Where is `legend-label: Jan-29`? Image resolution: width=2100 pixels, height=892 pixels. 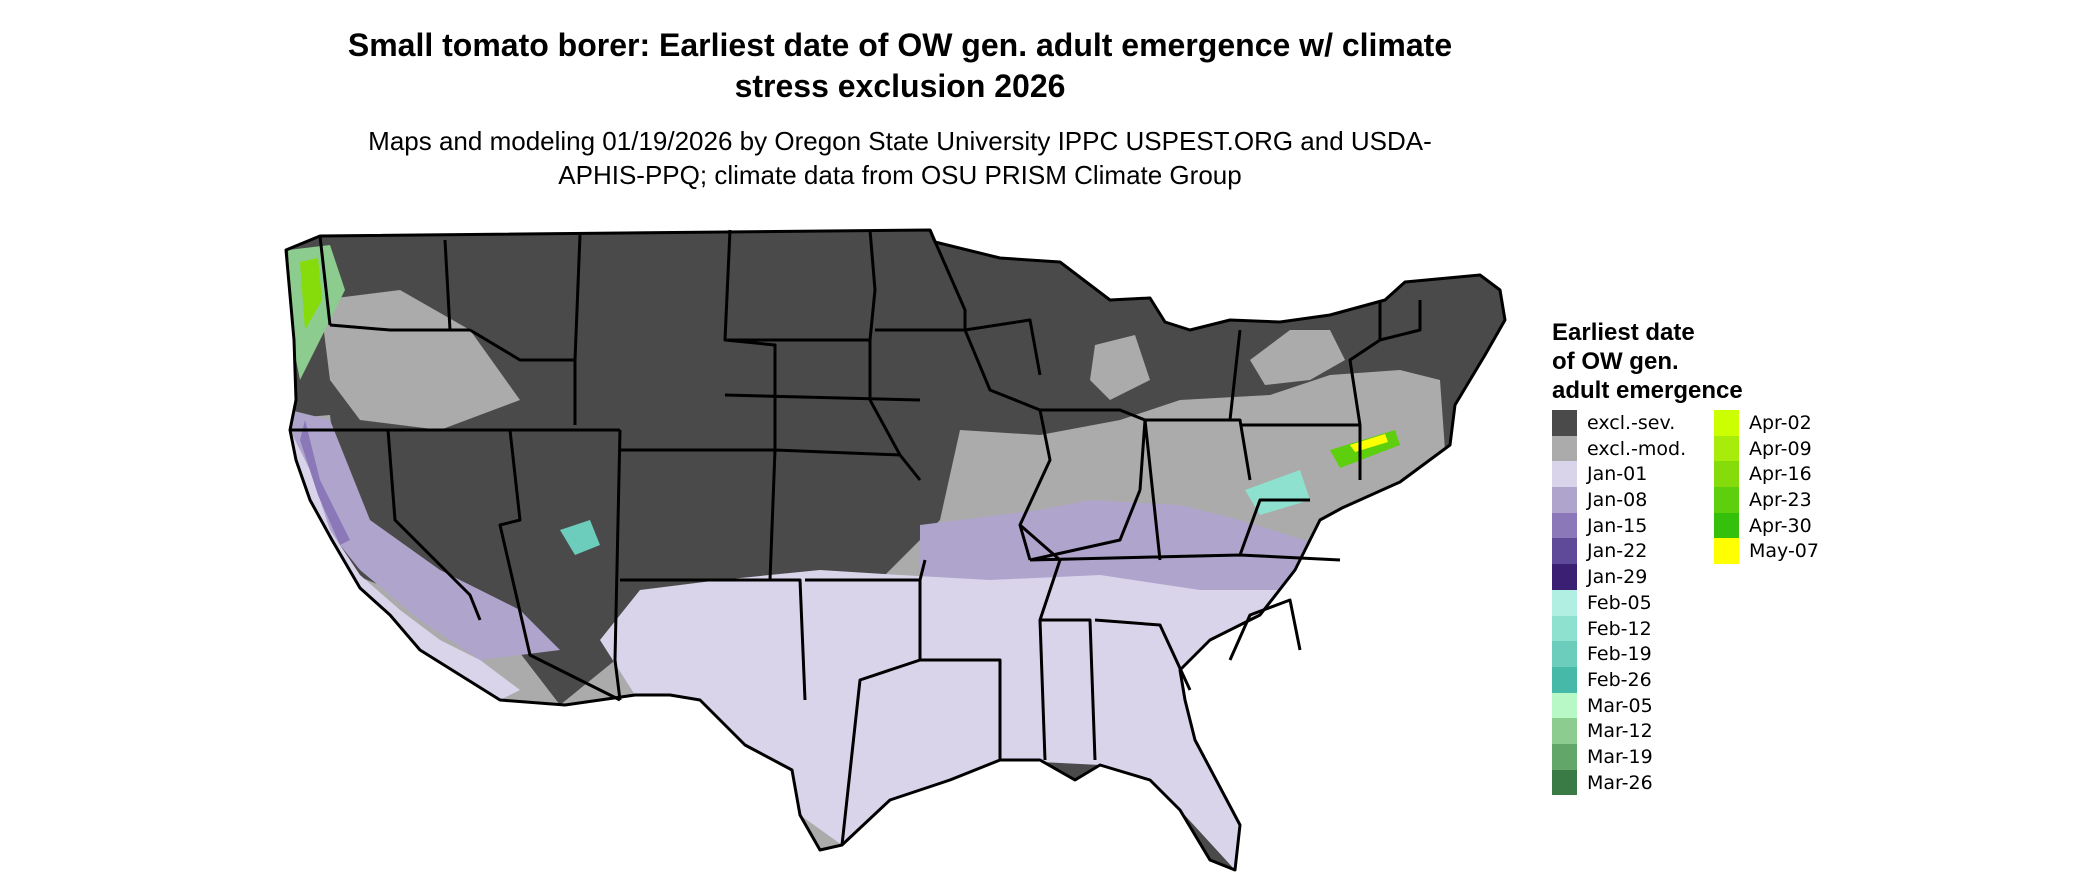 legend-label: Jan-29 is located at coordinates (1617, 577).